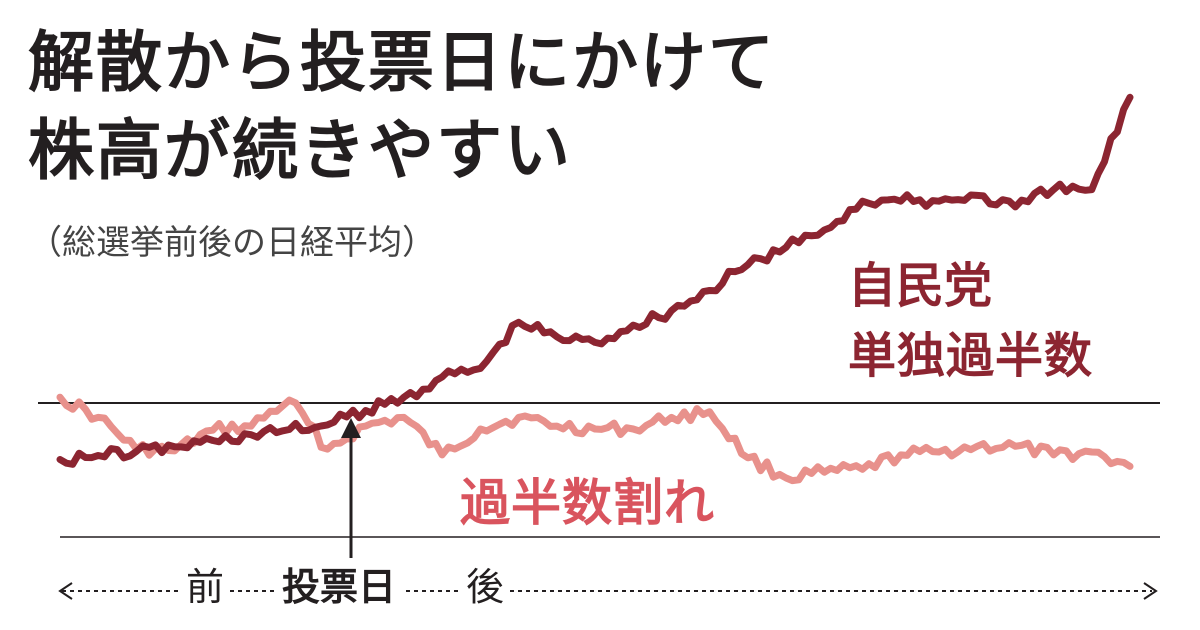 The image size is (1200, 630). Describe the element at coordinates (608, 591) in the screenshot. I see `time-axis-arrow` at that location.